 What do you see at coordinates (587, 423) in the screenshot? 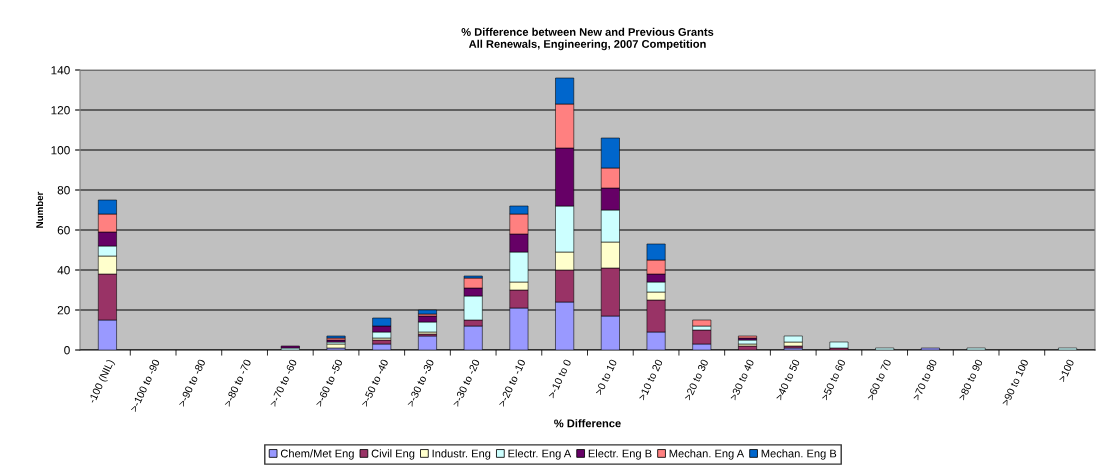
I see `x-axis-title: % Difference` at bounding box center [587, 423].